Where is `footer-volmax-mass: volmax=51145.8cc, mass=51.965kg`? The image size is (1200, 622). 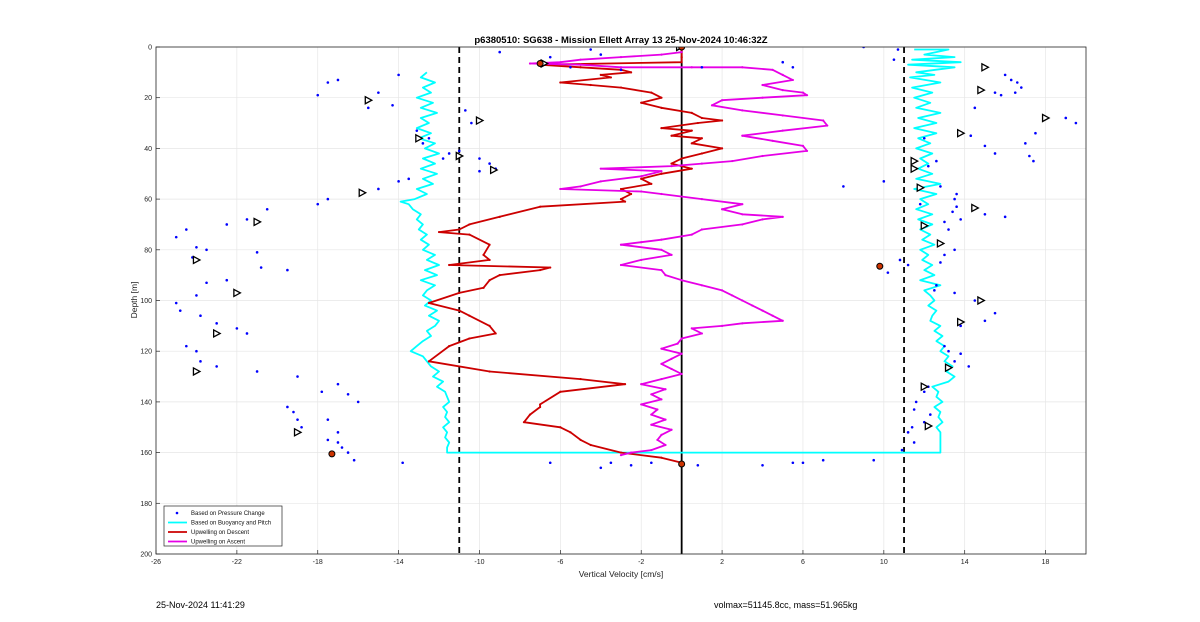
footer-volmax-mass: volmax=51145.8cc, mass=51.965kg is located at coordinates (786, 605).